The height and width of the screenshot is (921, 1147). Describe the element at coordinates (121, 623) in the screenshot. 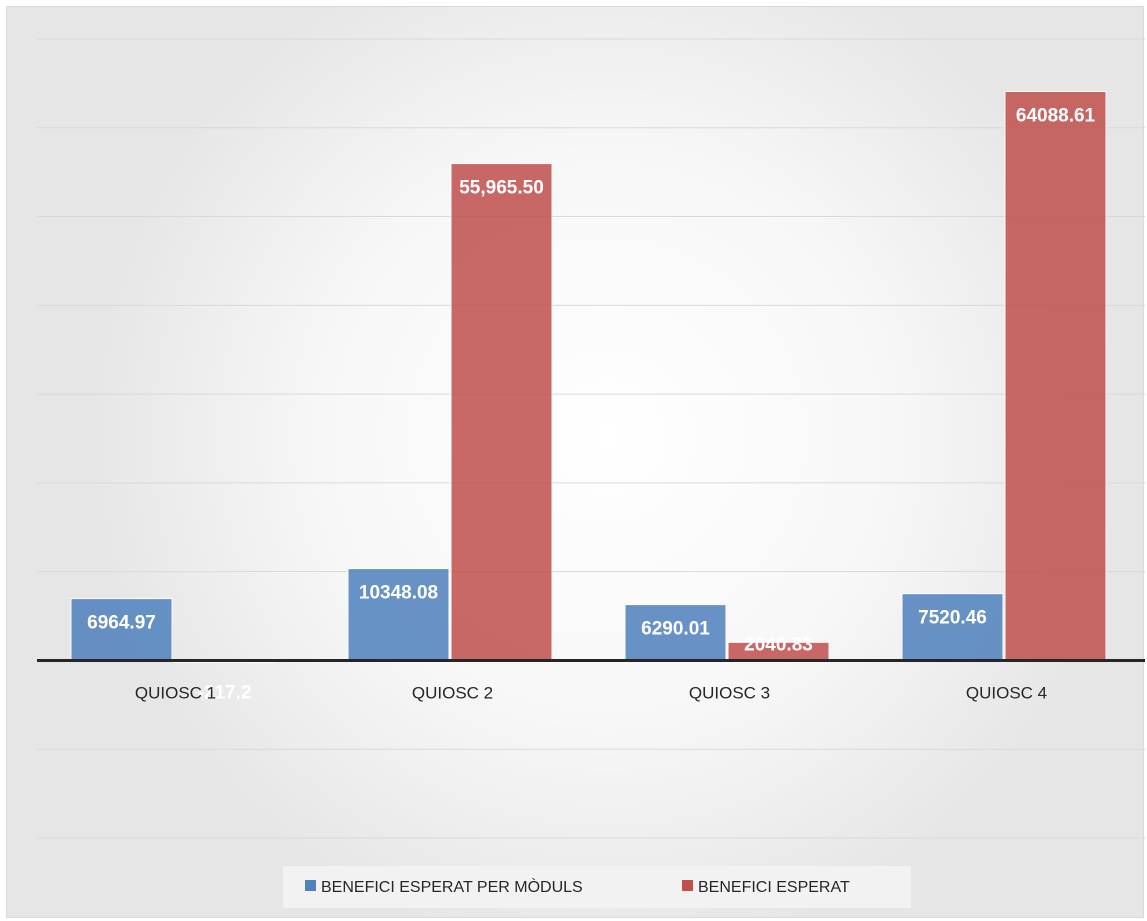

I see `data-label-series1-1: 6964.97` at that location.